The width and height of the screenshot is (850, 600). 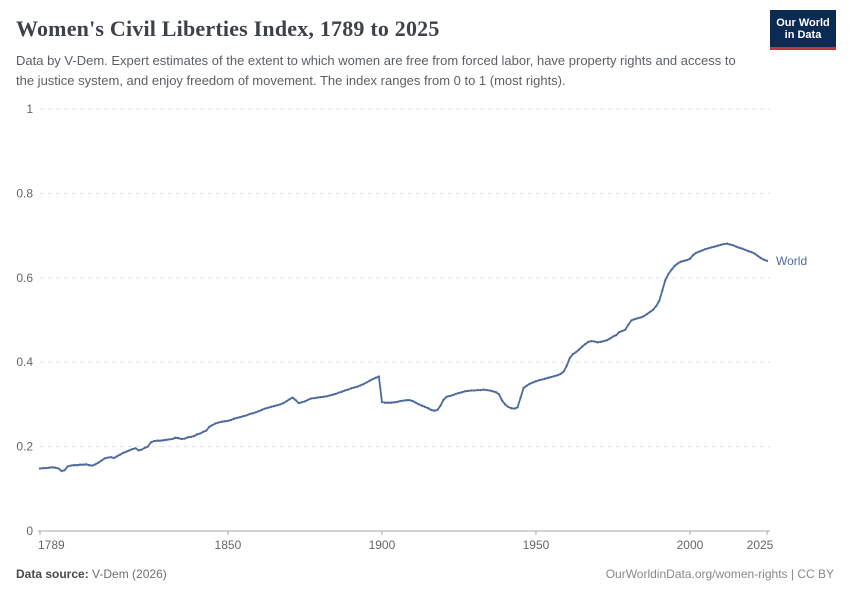 I want to click on credit-link: OurWorldinData.org/women-rights | CC BY, so click(x=719, y=574).